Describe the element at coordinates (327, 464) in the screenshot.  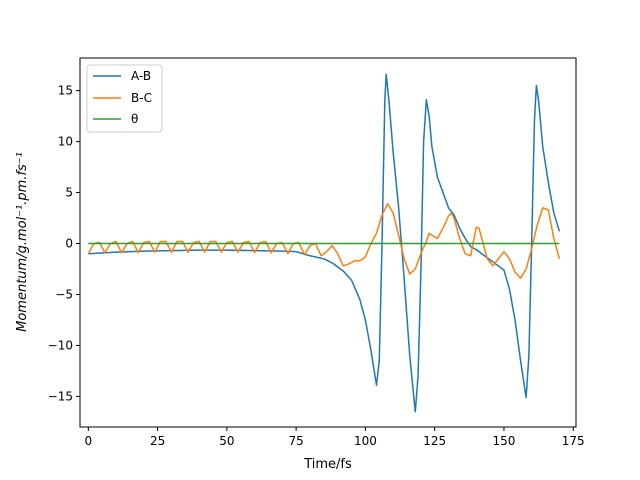
I see `x-axis-label: Time/fs` at that location.